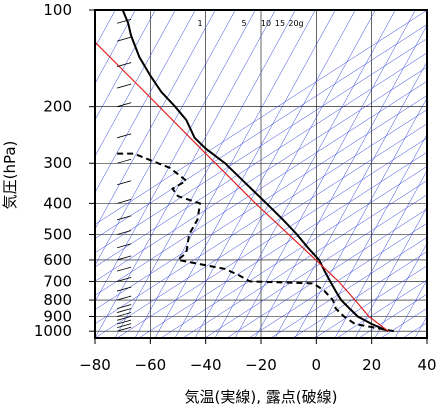 The width and height of the screenshot is (436, 411). I want to click on x-tick-label: 40, so click(426, 365).